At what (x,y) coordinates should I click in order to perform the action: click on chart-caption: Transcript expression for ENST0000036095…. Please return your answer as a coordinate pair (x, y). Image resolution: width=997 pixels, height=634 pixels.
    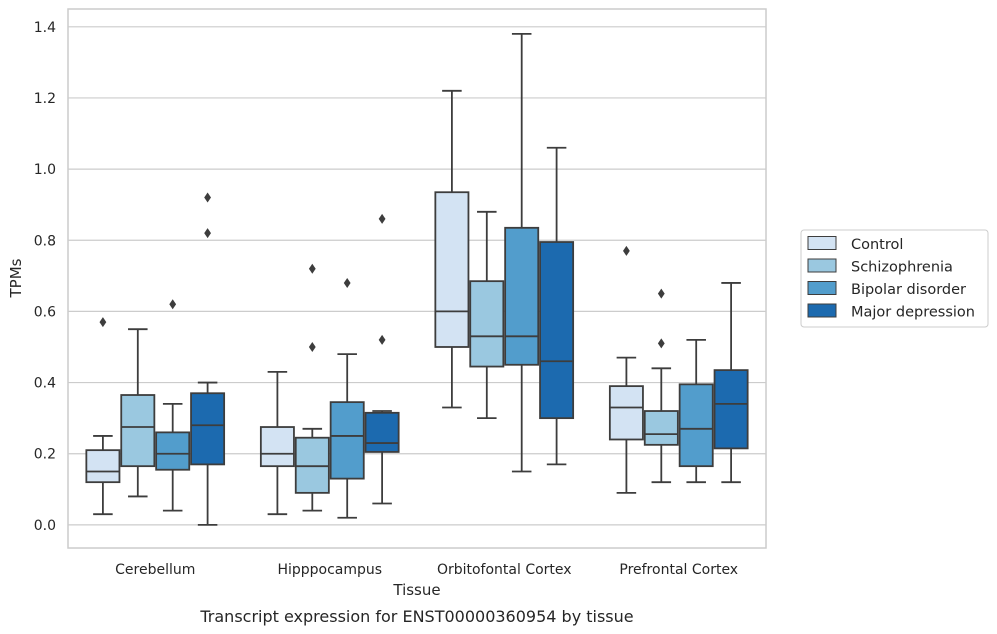
    Looking at the image, I should click on (416, 616).